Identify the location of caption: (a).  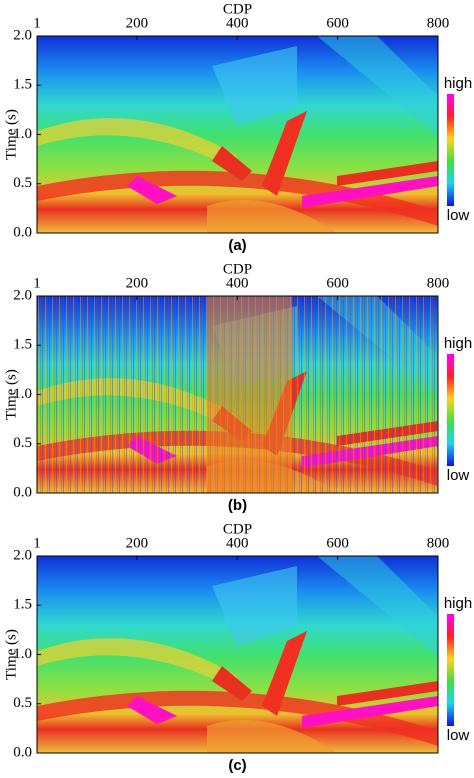
(237, 245).